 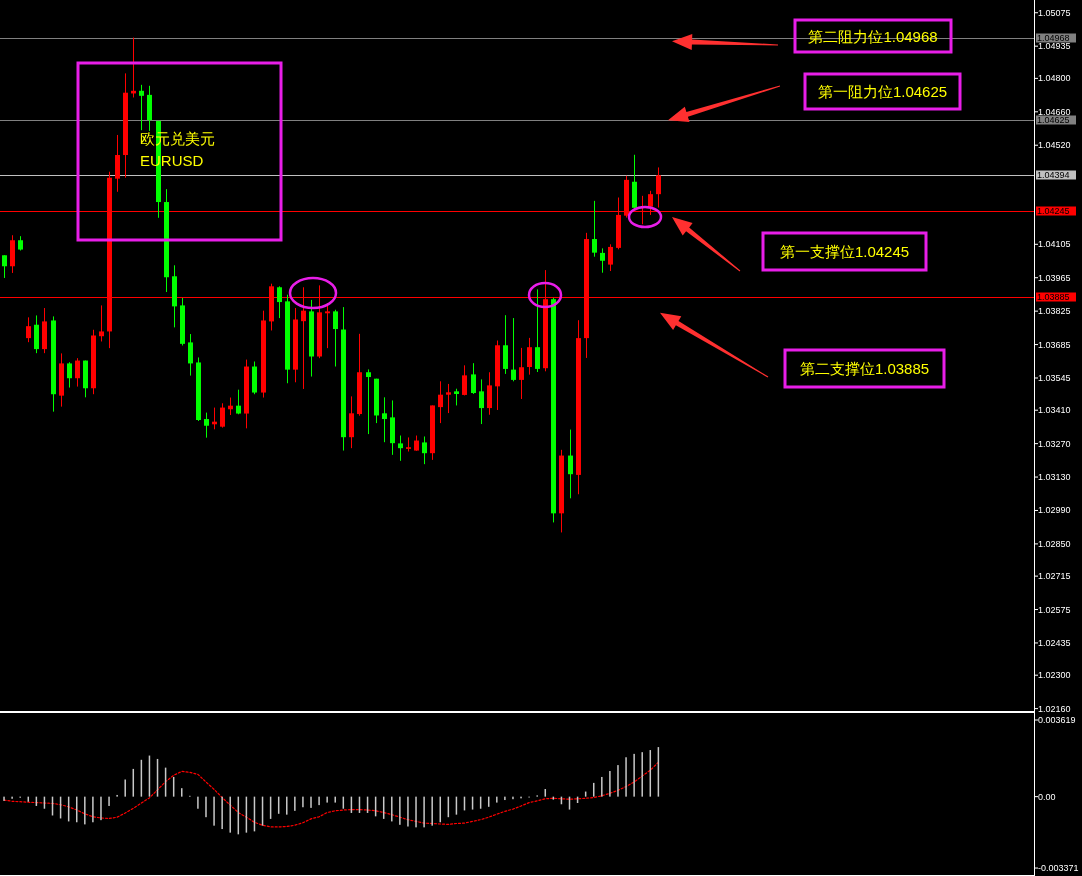 I want to click on ref-line-label: 1.04968, so click(x=1053, y=38).